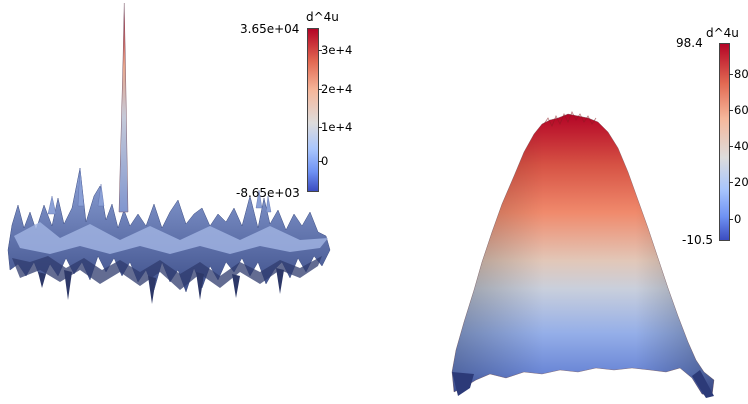 Image resolution: width=748 pixels, height=404 pixels. I want to click on colorbar-max-label: 3.65e+04, so click(270, 29).